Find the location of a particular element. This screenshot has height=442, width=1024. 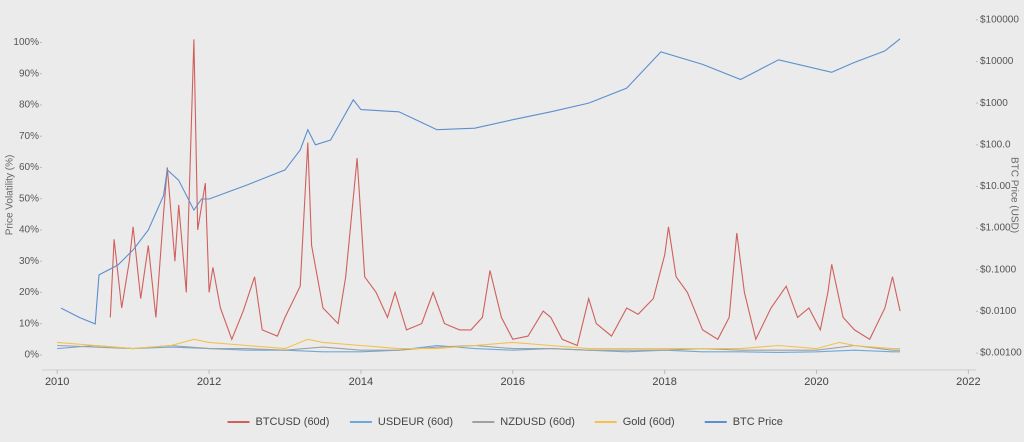

y2-tick-label: $100.0 is located at coordinates (995, 144).